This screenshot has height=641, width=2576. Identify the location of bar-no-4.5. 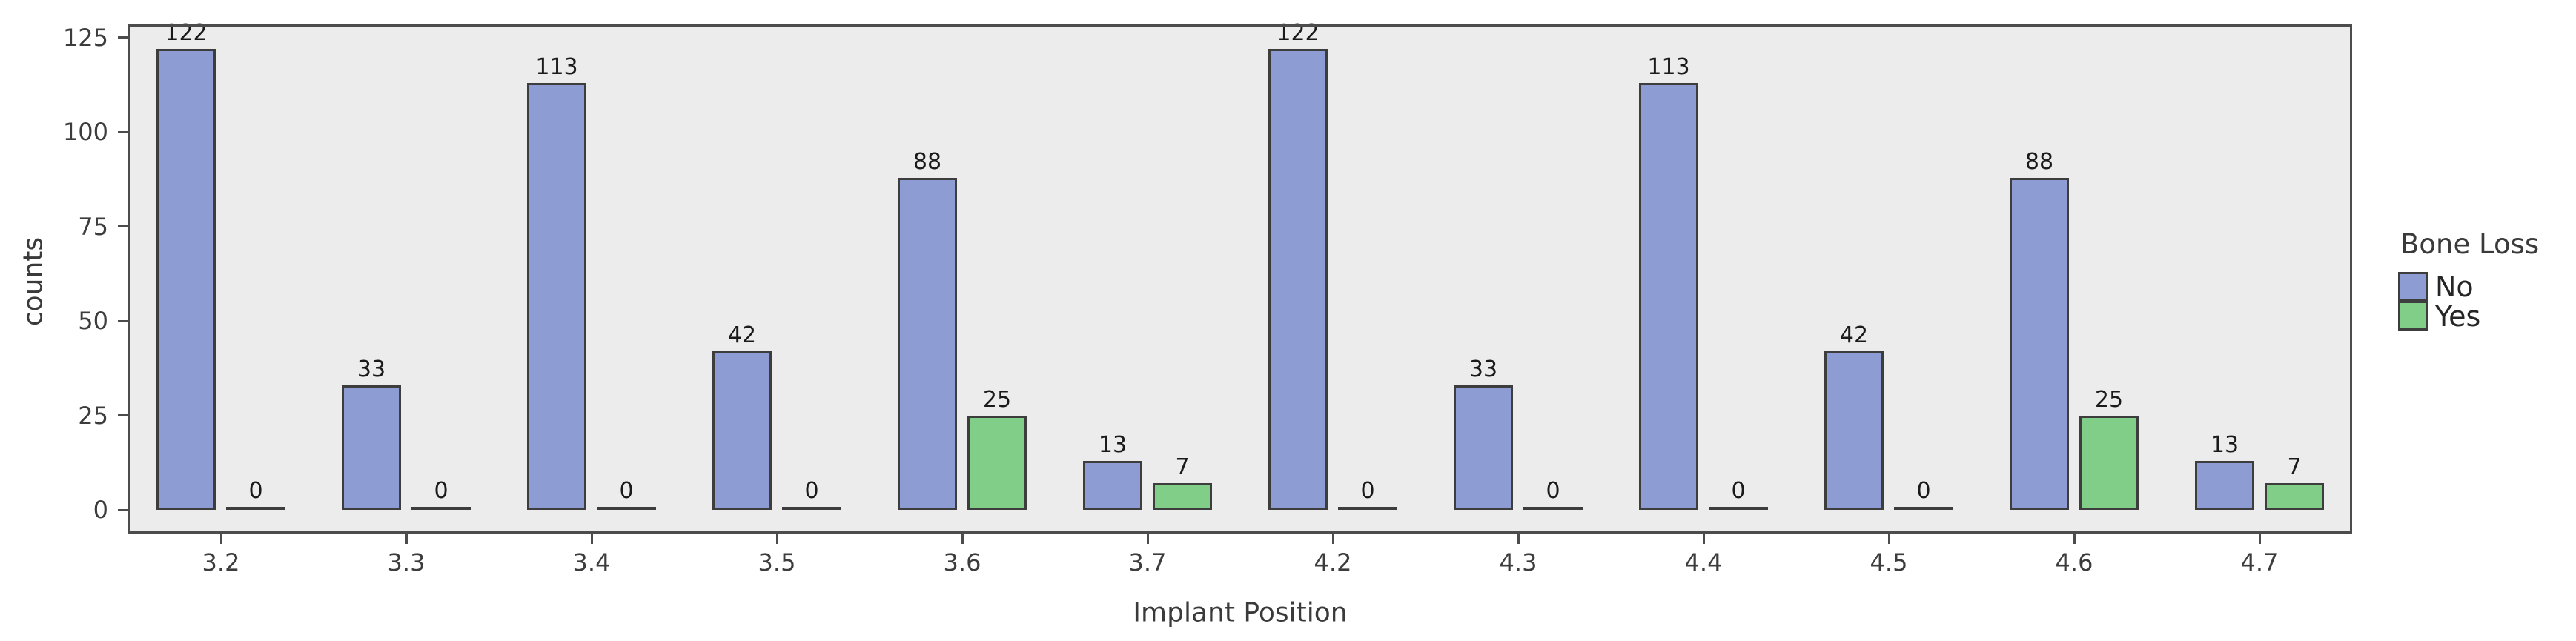
(1854, 430).